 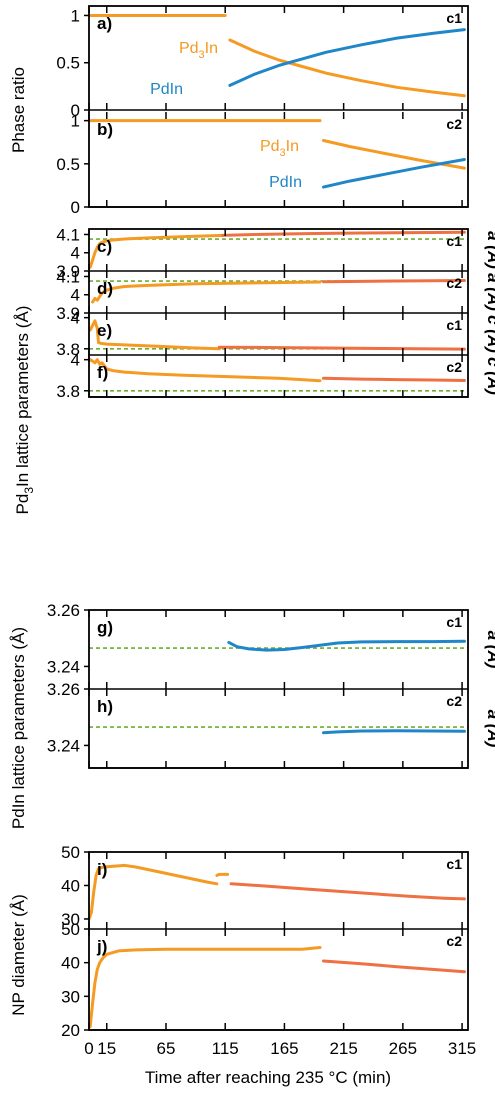 I want to click on panel-f: 3.8 4 f) c2 c (Å), so click(x=275, y=376).